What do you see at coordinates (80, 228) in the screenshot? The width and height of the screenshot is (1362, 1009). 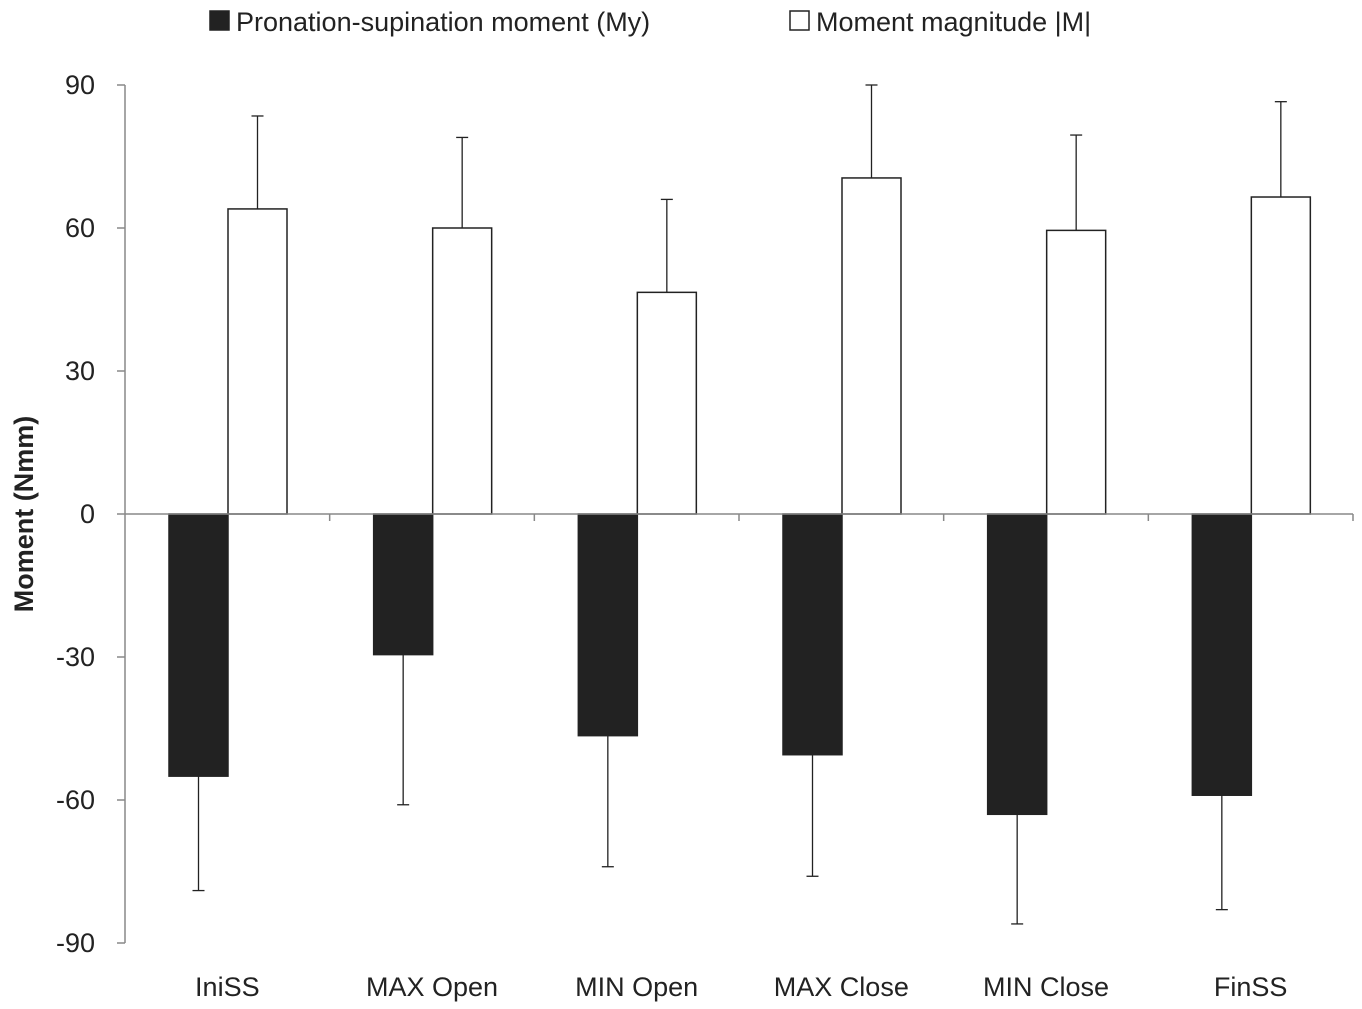 I see `y-tick-label: 60` at bounding box center [80, 228].